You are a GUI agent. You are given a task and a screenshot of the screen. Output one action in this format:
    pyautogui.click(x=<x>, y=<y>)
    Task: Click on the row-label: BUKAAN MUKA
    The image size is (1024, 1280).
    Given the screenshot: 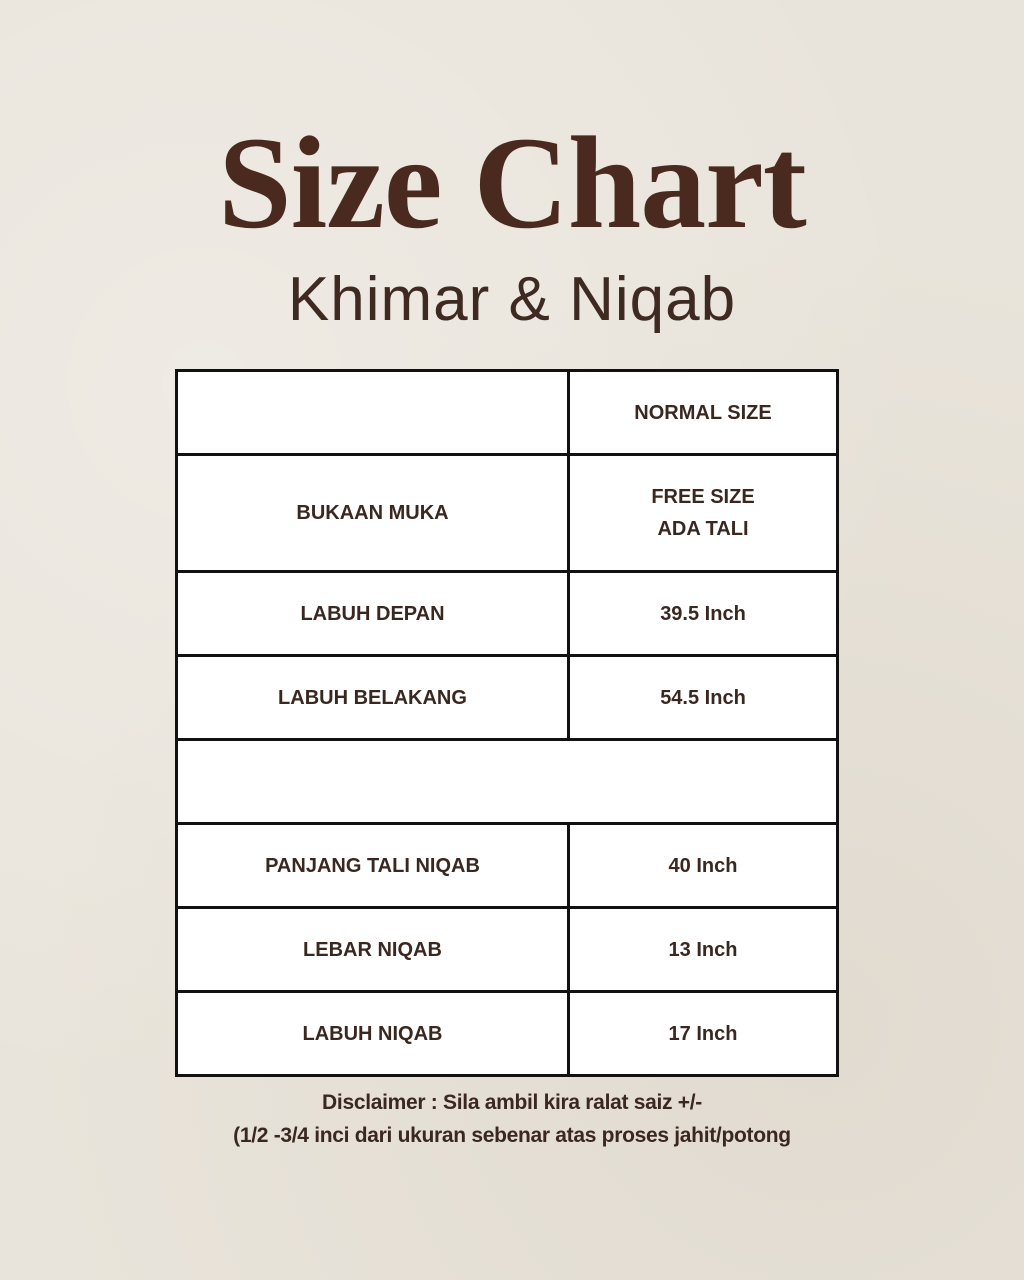 What is the action you would take?
    pyautogui.click(x=372, y=513)
    